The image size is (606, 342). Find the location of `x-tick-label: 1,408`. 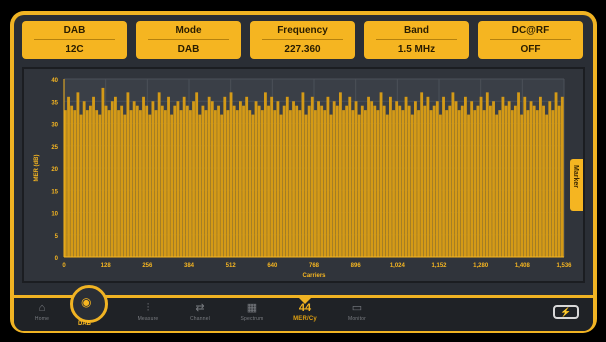

x-tick-label: 1,408 is located at coordinates (523, 266).